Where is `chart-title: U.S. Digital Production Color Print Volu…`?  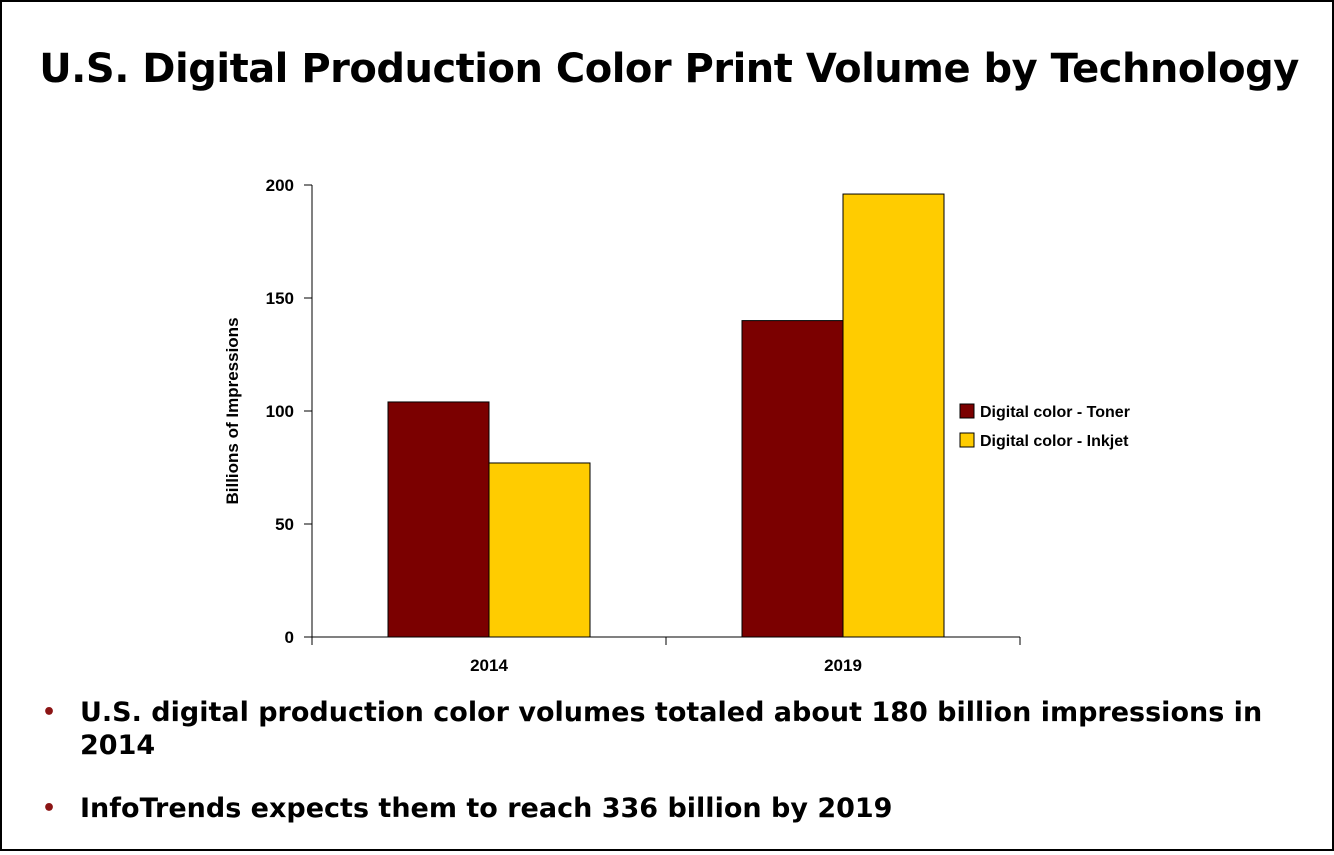
chart-title: U.S. Digital Production Color Print Volu… is located at coordinates (669, 69).